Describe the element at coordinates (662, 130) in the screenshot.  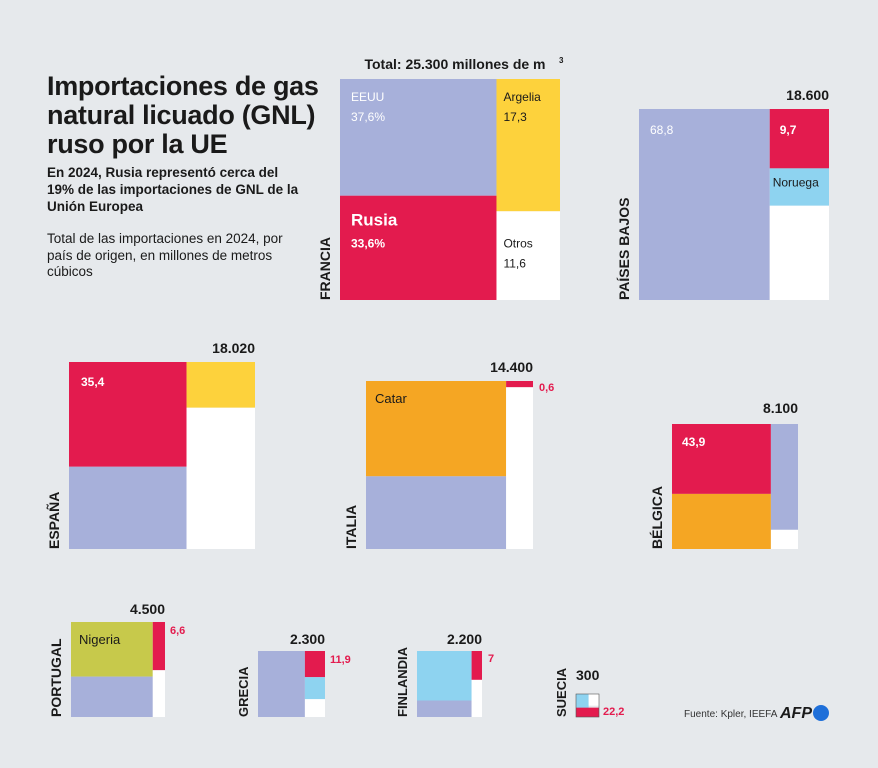
I see `segment-value-eeuu-pasesbajos: 68,8` at that location.